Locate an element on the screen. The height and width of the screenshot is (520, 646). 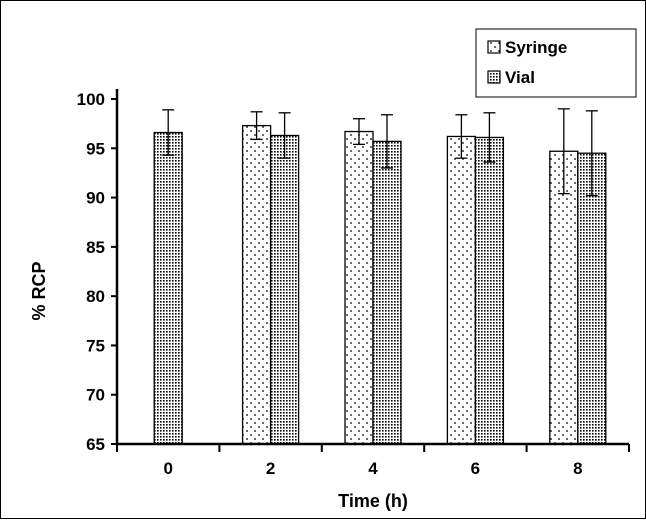
y-tick-label-80: 80 is located at coordinates (95, 296).